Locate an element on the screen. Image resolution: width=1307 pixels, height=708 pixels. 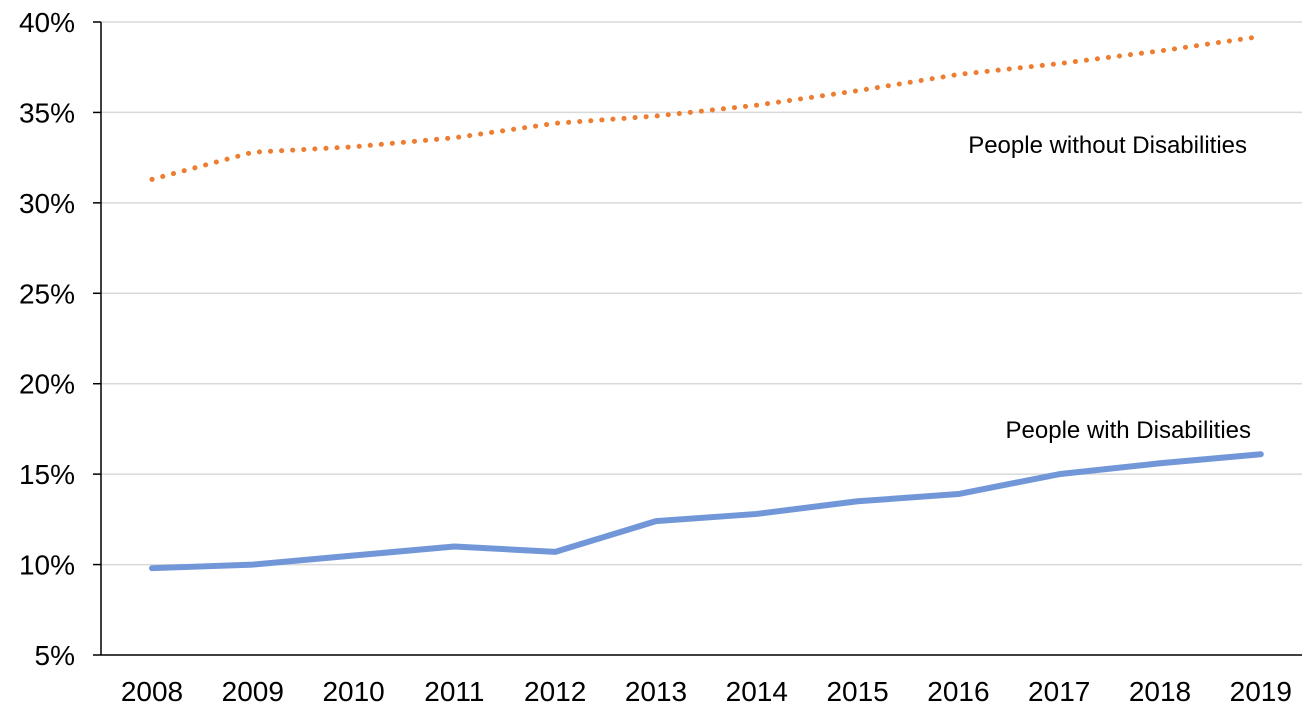
x-tick-label: 2009 is located at coordinates (253, 691).